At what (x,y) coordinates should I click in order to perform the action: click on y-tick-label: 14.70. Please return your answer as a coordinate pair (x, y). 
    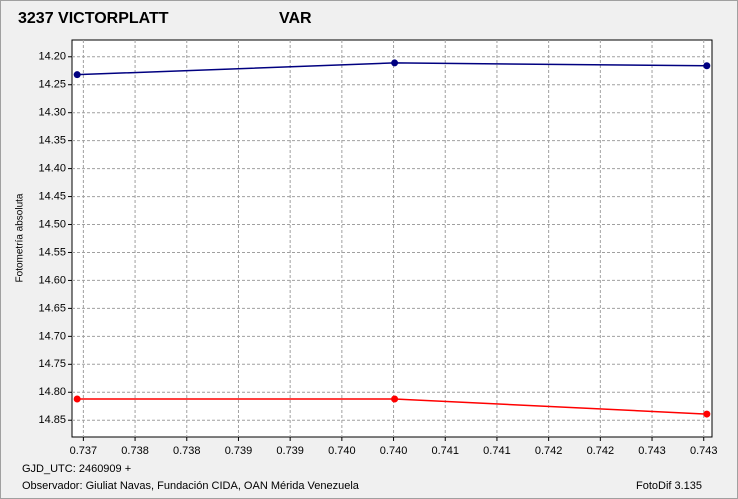
    Looking at the image, I should click on (52, 336).